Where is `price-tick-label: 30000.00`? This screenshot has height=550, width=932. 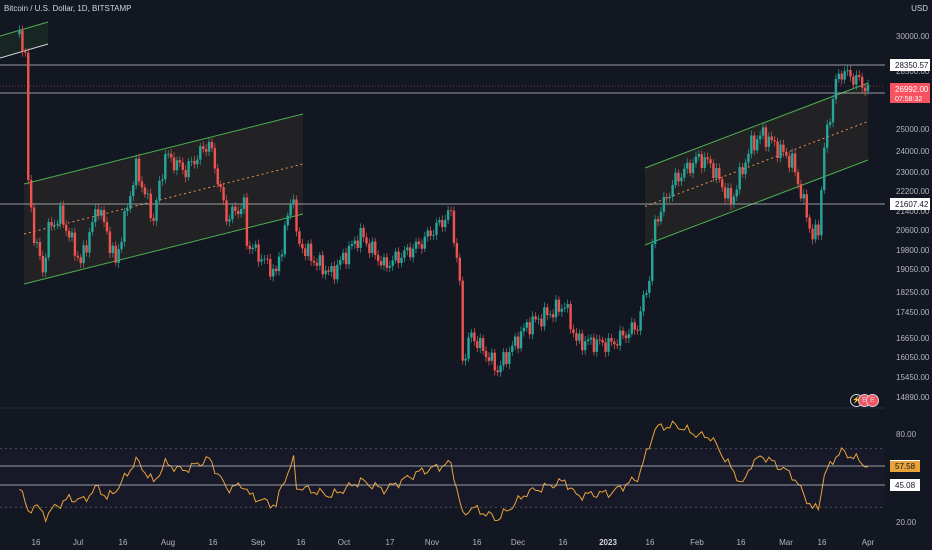
price-tick-label: 30000.00 is located at coordinates (913, 36).